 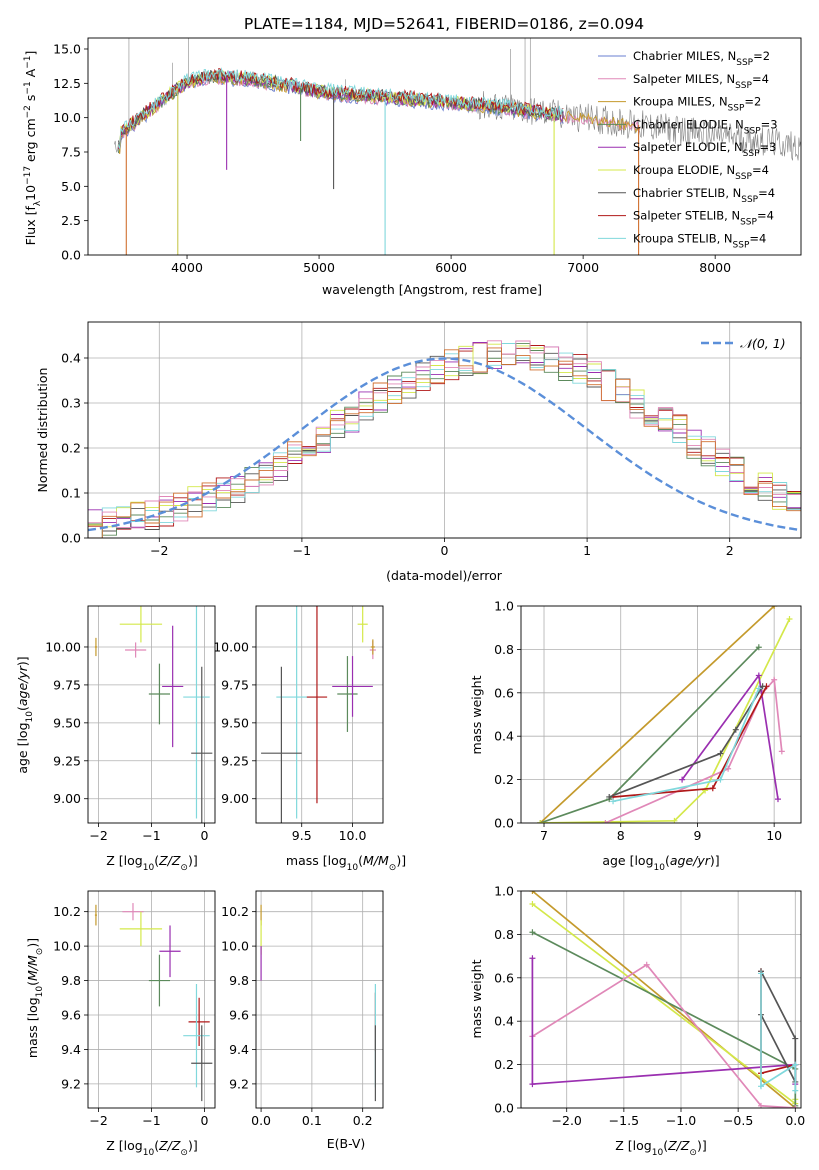 I want to click on y-tick-label: 9.75, so click(x=235, y=684).